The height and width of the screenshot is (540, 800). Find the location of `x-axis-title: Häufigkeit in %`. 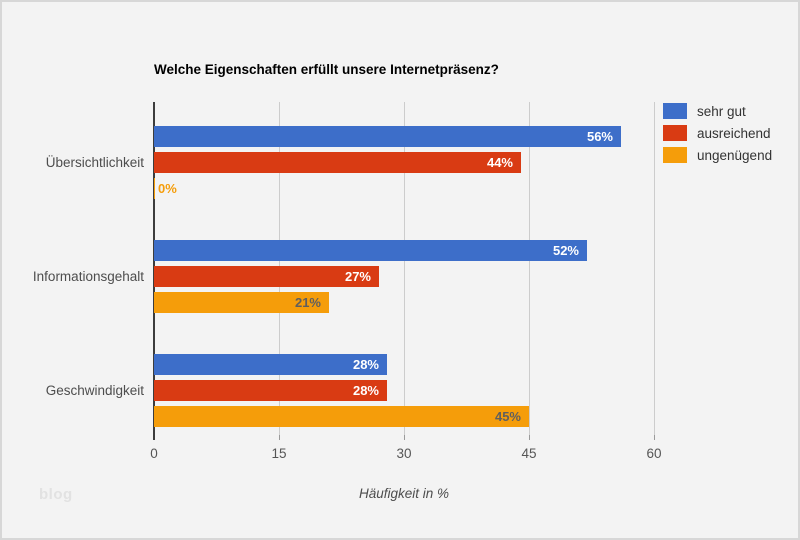

x-axis-title: Häufigkeit in % is located at coordinates (404, 493).